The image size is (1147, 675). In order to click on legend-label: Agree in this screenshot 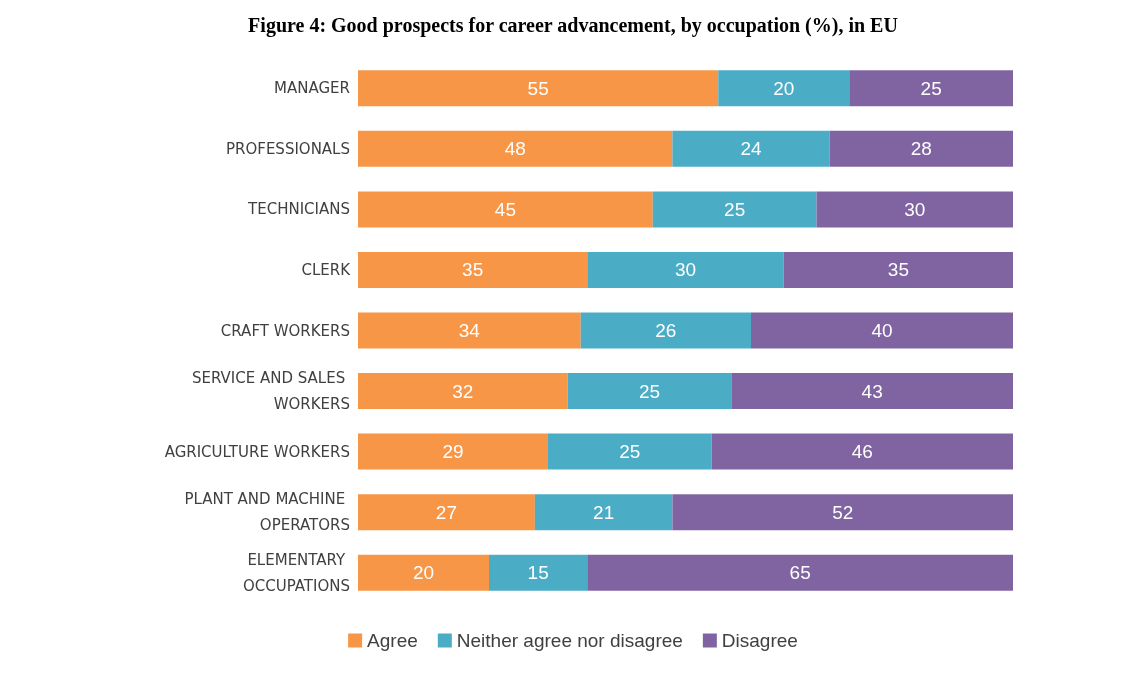, I will do `click(392, 640)`.